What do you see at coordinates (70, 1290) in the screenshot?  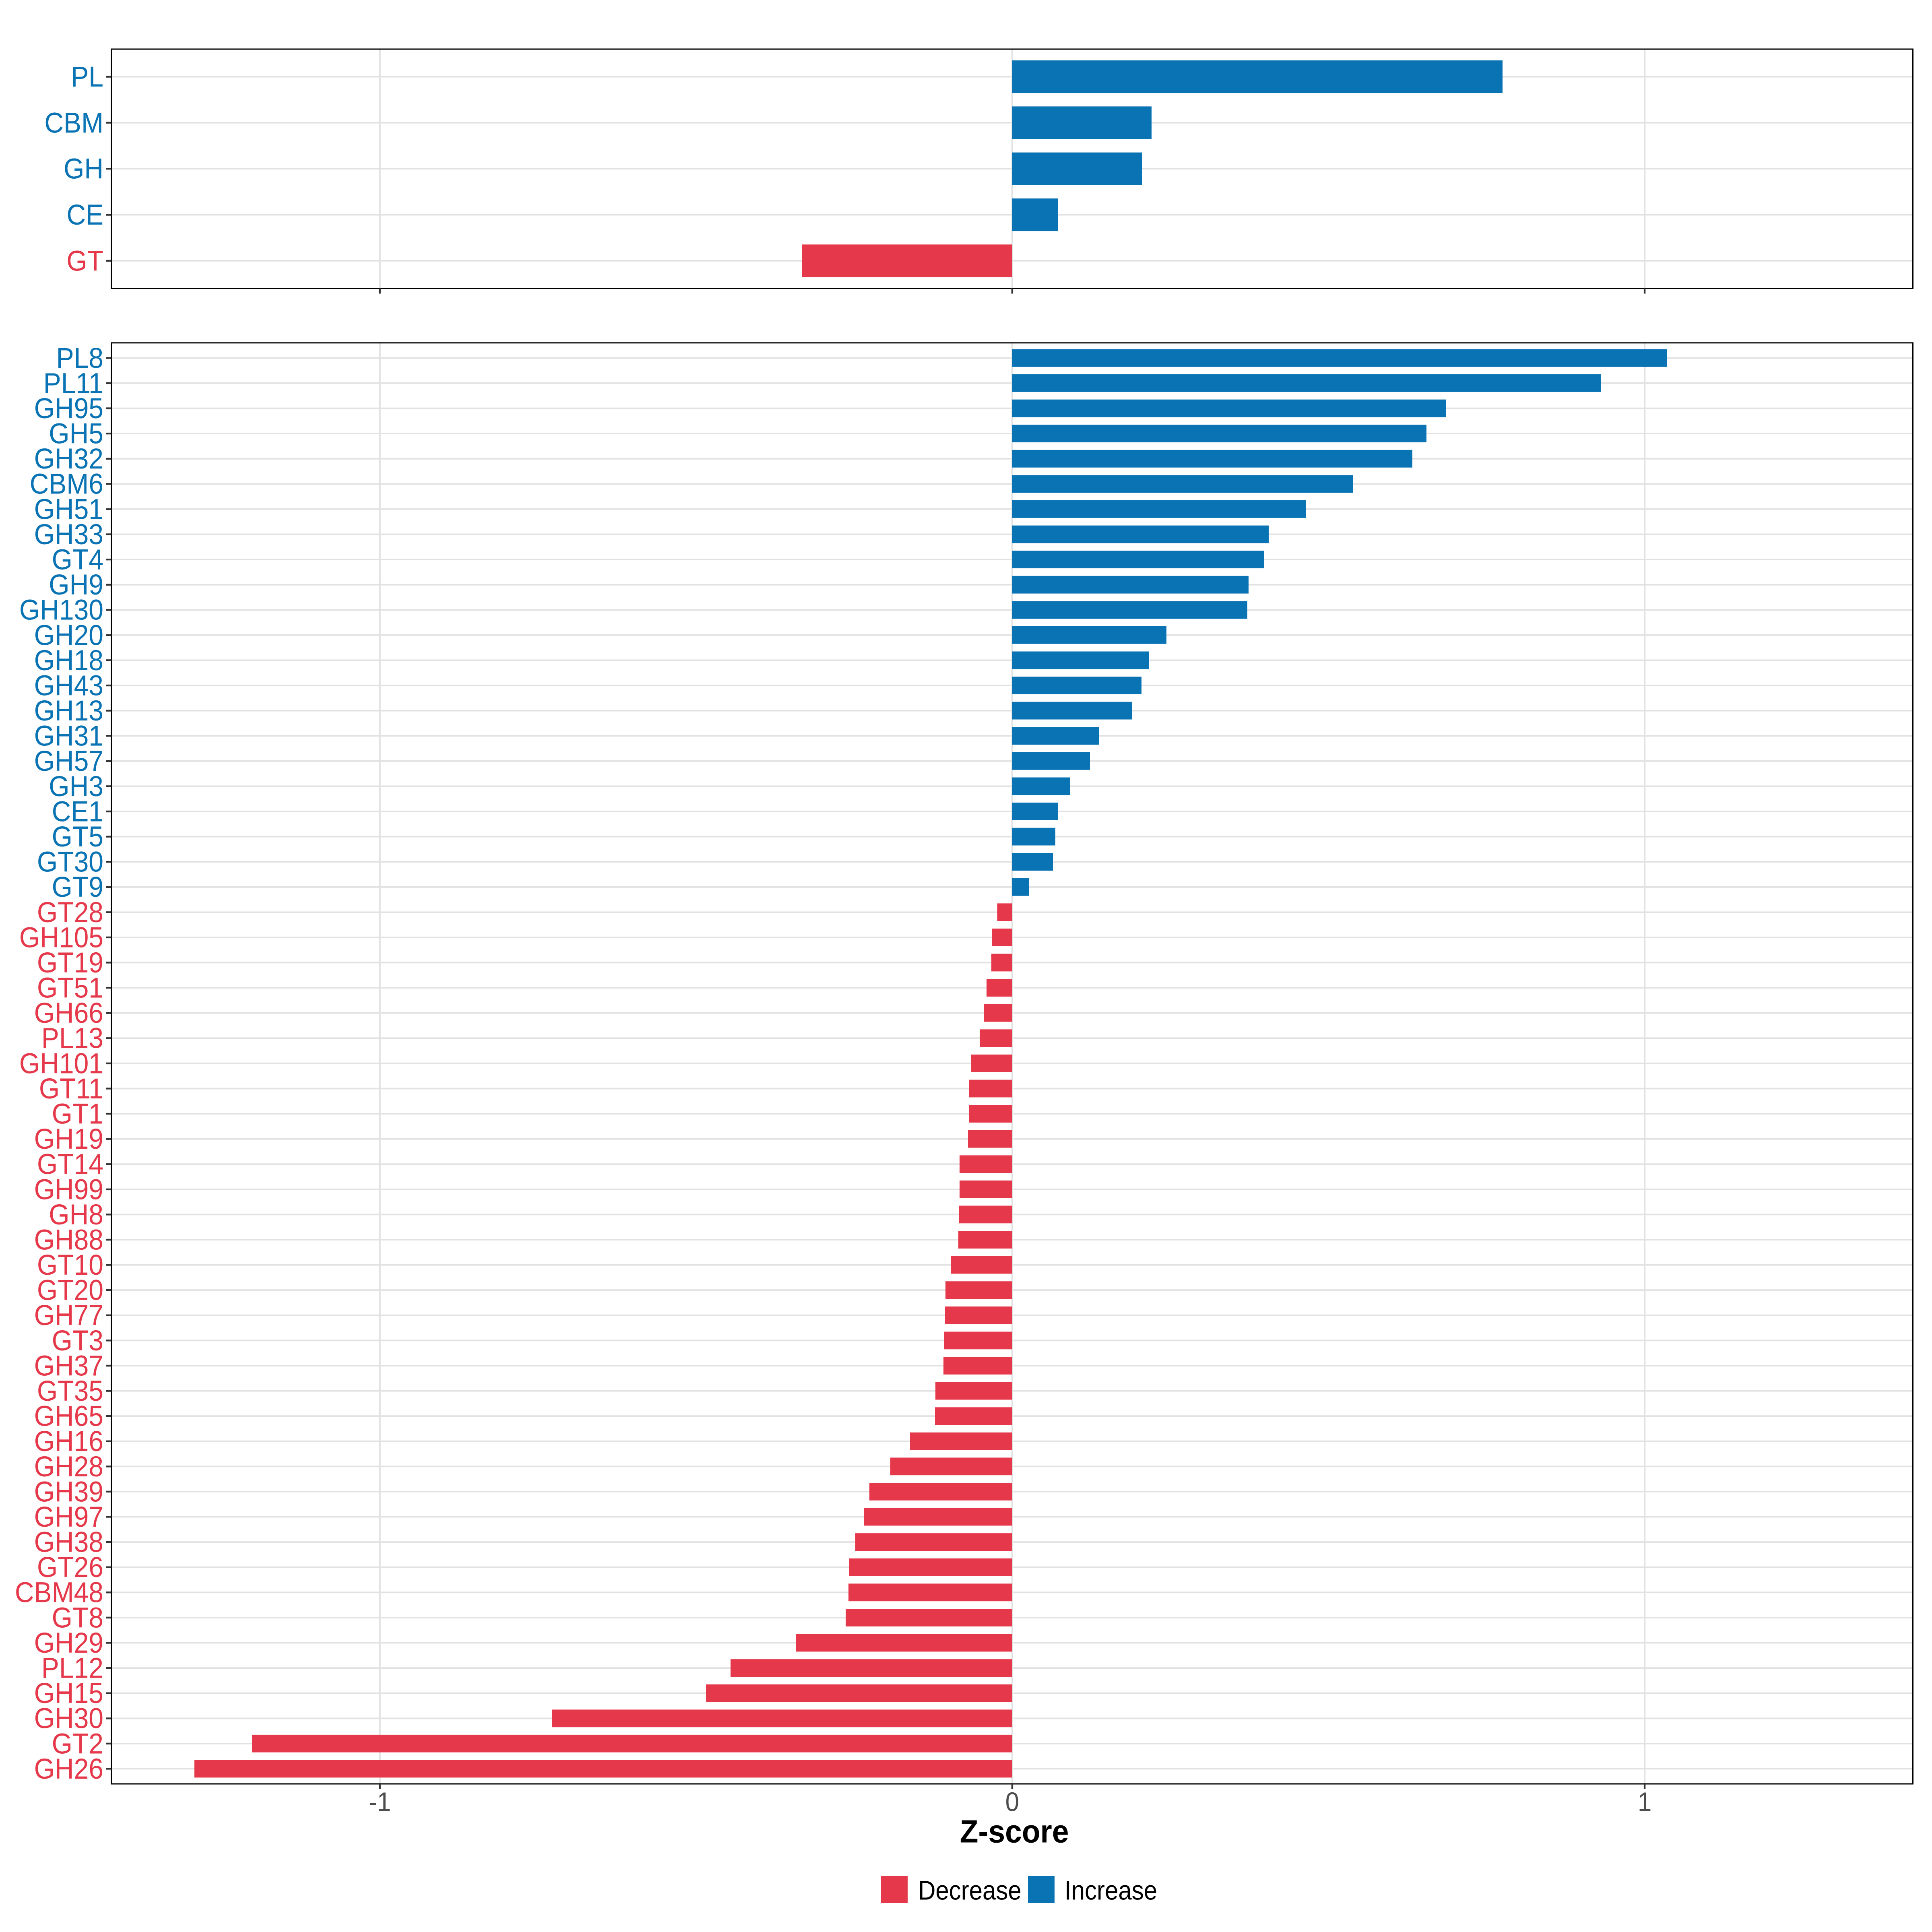 I see `svg-text: GT20` at bounding box center [70, 1290].